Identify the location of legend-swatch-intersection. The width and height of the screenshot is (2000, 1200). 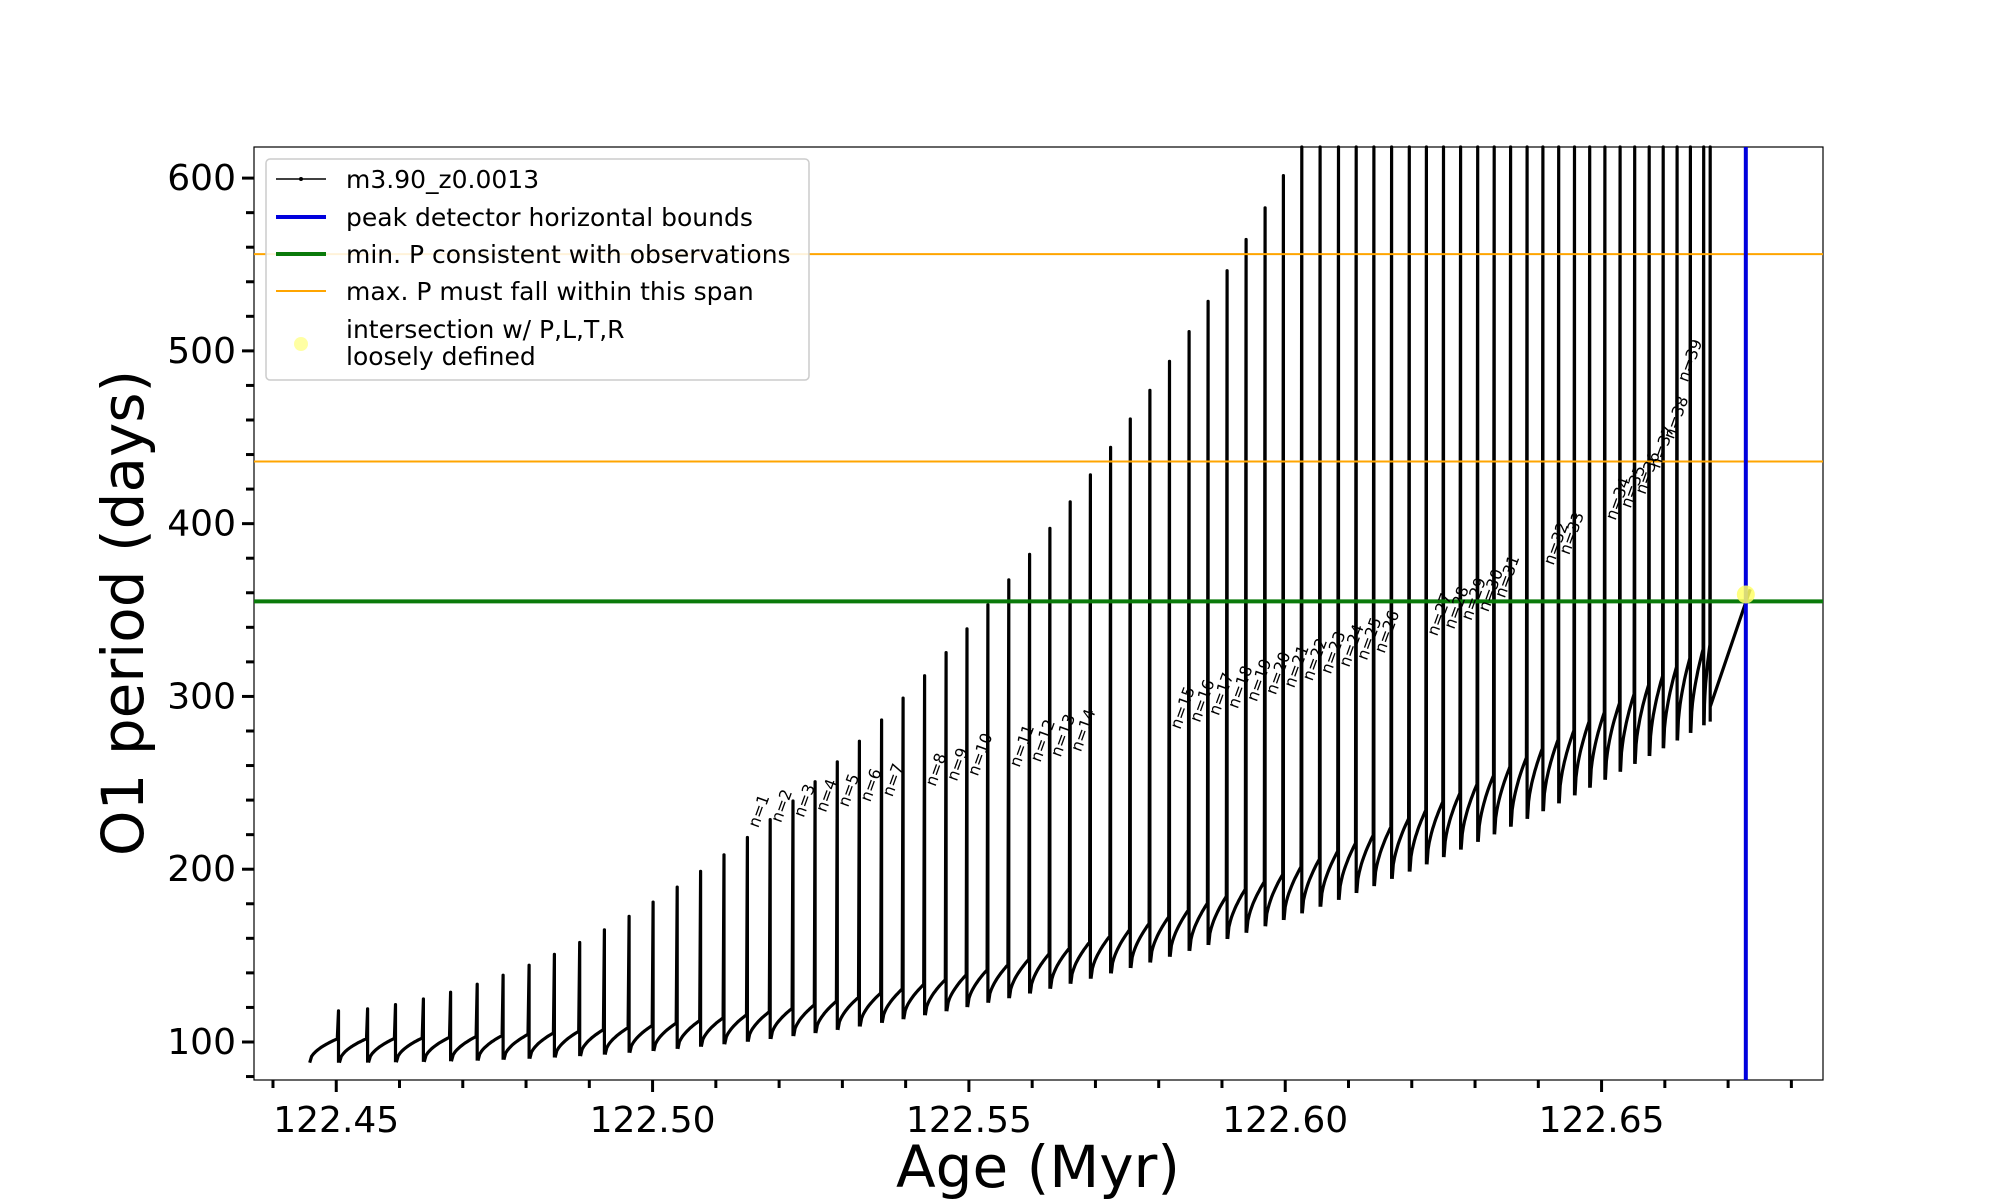
(301, 344).